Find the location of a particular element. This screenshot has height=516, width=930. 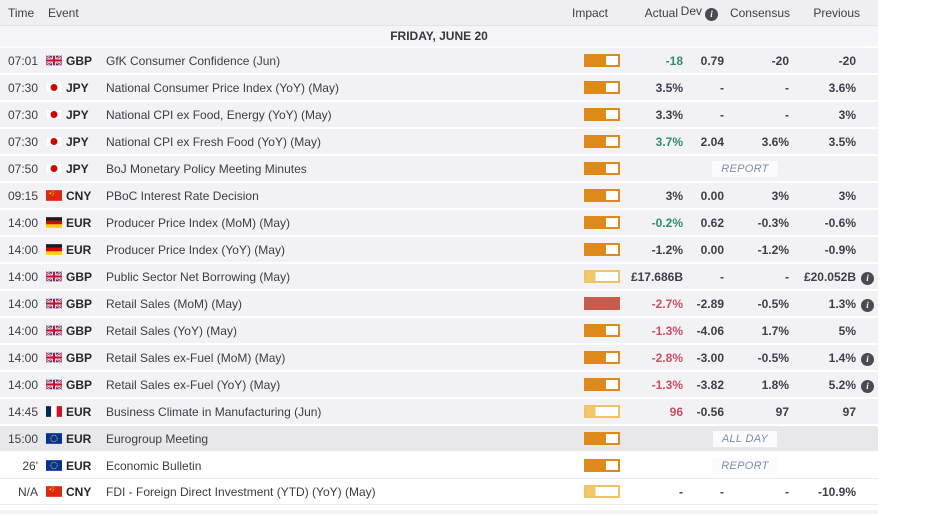

previous-value: -0.6% is located at coordinates (840, 222).